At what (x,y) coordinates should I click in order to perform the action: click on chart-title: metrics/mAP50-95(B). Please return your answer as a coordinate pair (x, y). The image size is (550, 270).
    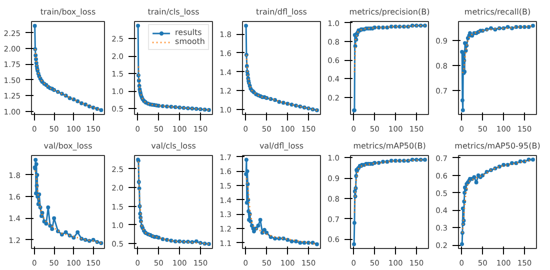
    Looking at the image, I should click on (497, 146).